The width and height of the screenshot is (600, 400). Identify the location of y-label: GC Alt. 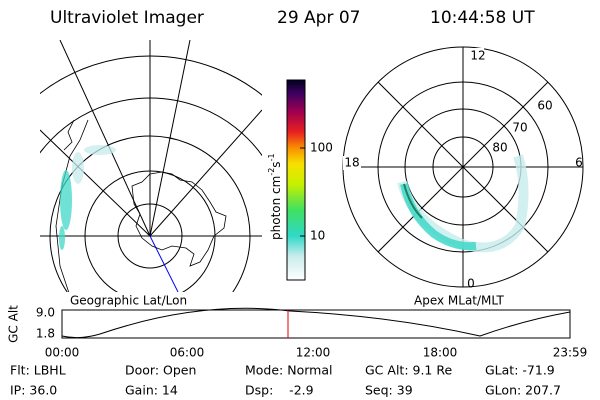
(14, 324).